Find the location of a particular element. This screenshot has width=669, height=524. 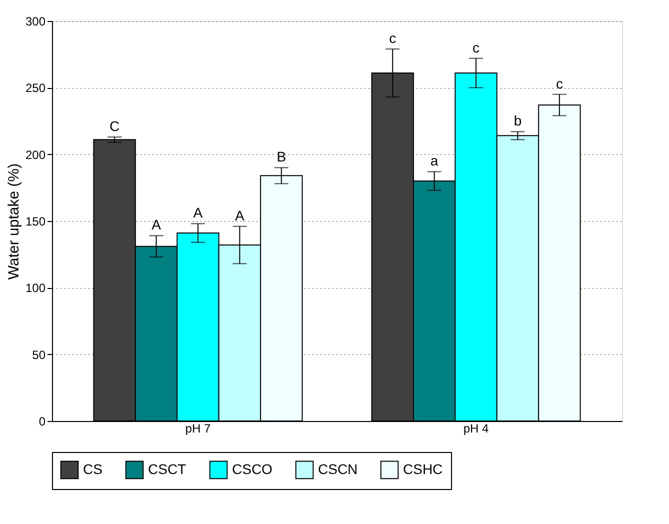

data-label: a is located at coordinates (434, 160).